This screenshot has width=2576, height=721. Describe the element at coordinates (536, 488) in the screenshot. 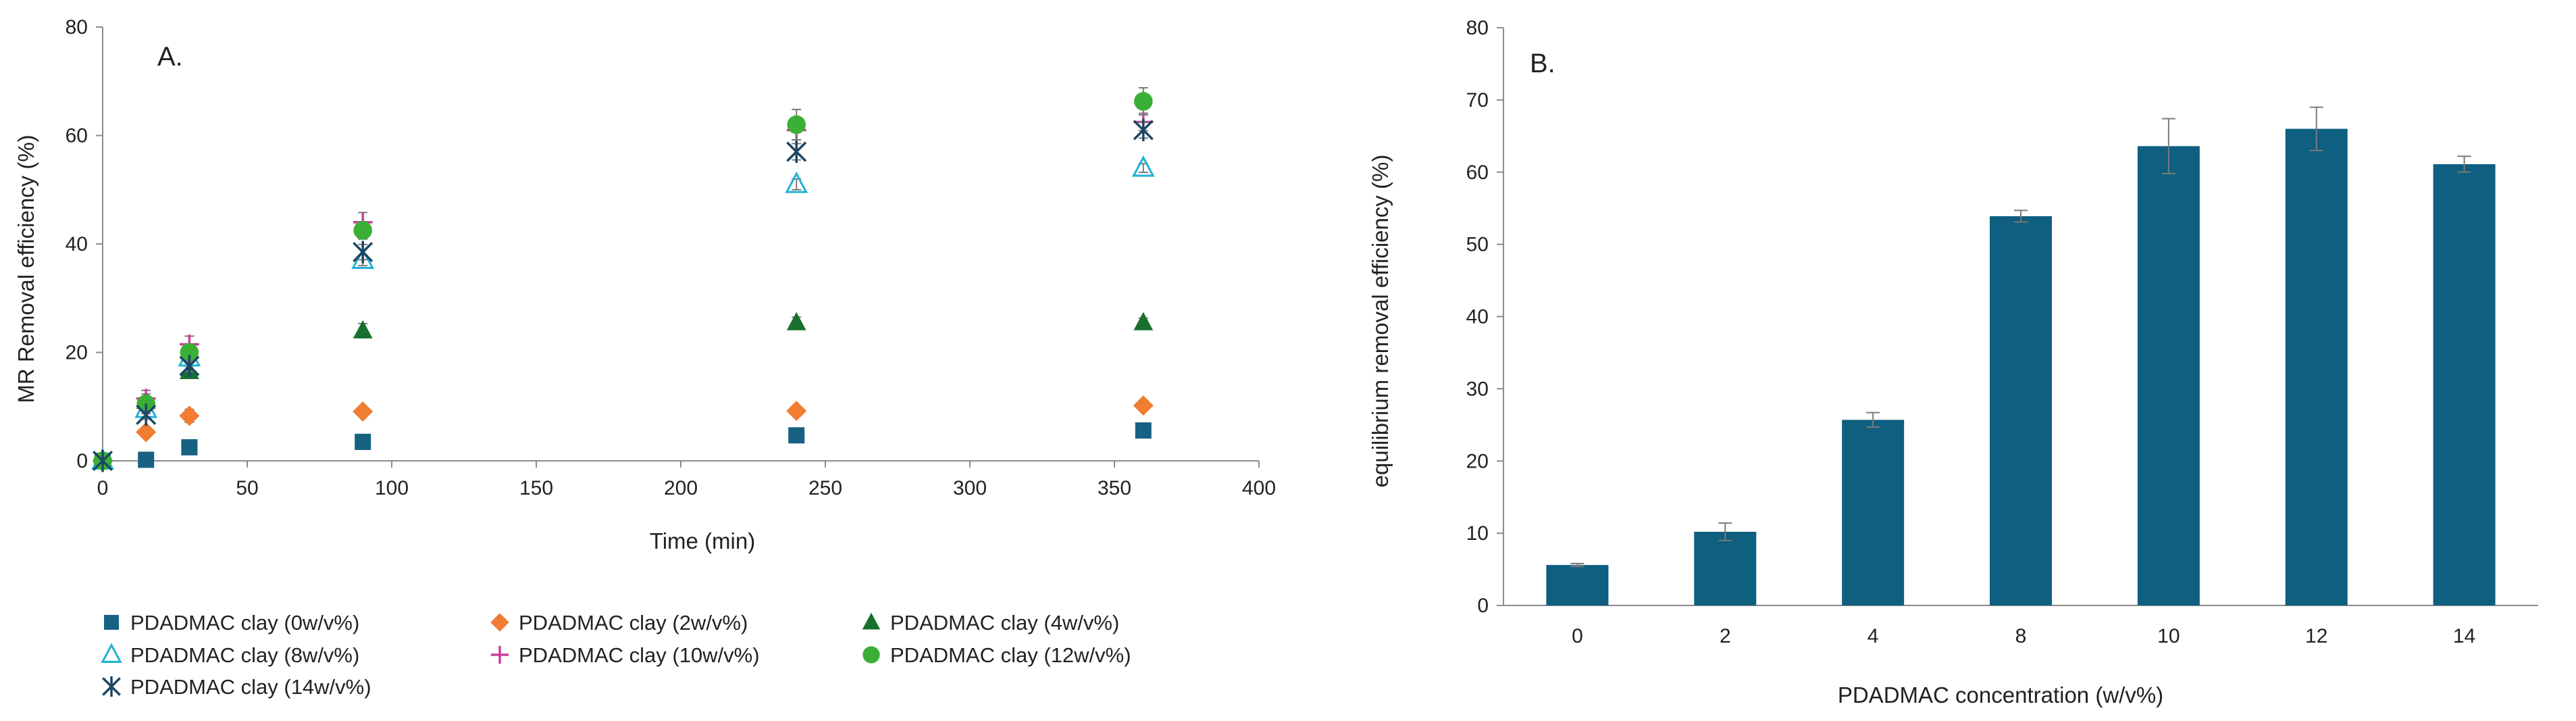

I see `panel-a-x-tick-label: 150` at that location.